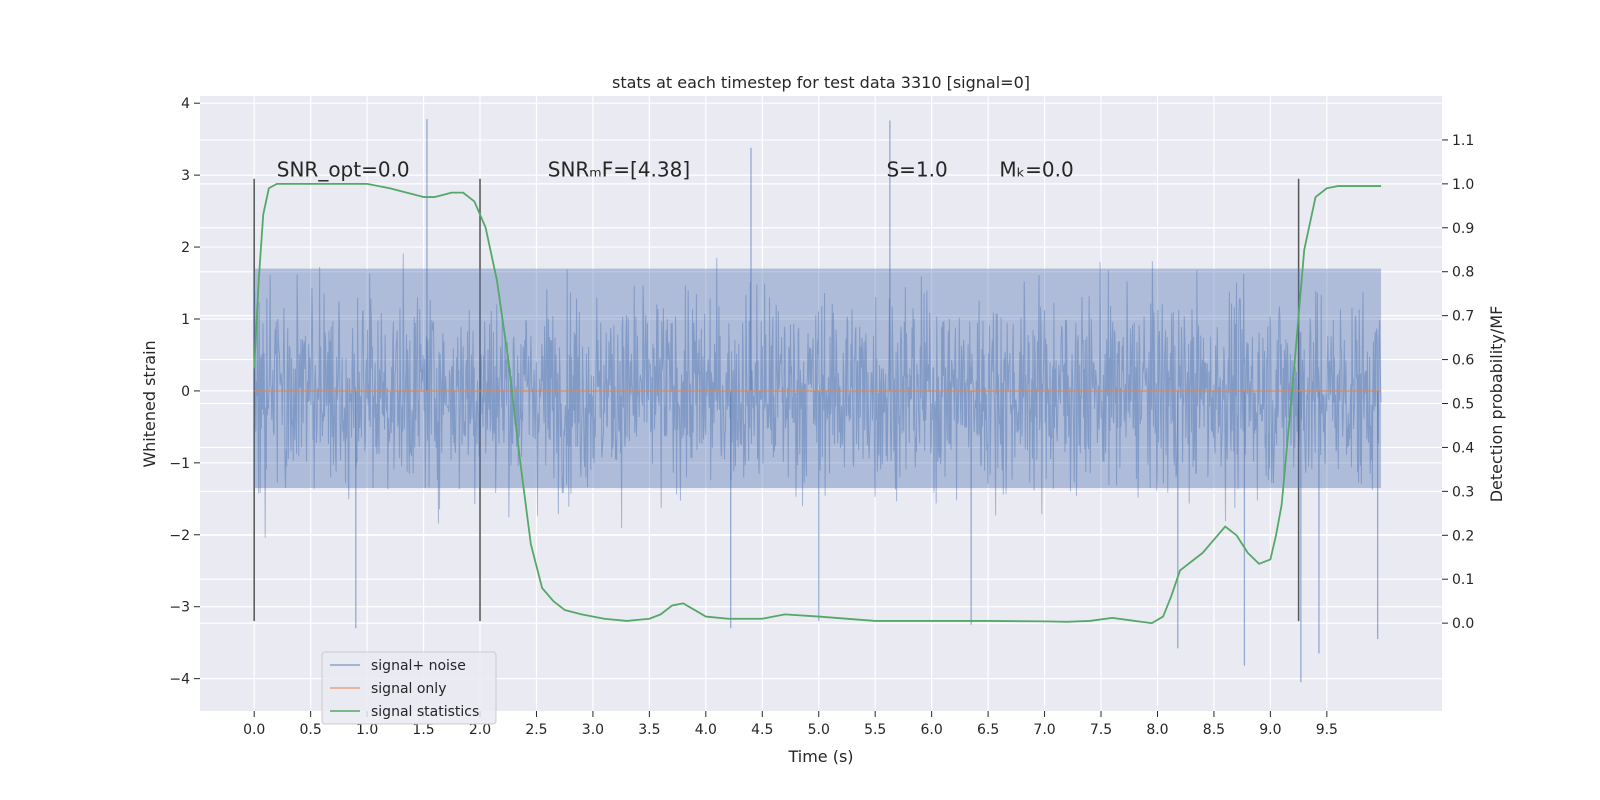  Describe the element at coordinates (1157, 730) in the screenshot. I see `x-tick-label: 8.0` at that location.